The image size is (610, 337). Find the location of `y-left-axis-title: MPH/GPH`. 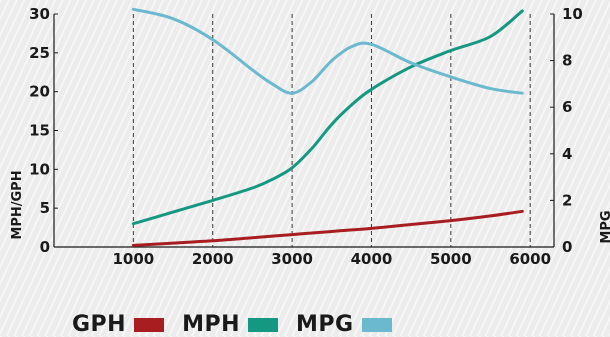

y-left-axis-title: MPH/GPH is located at coordinates (17, 204).